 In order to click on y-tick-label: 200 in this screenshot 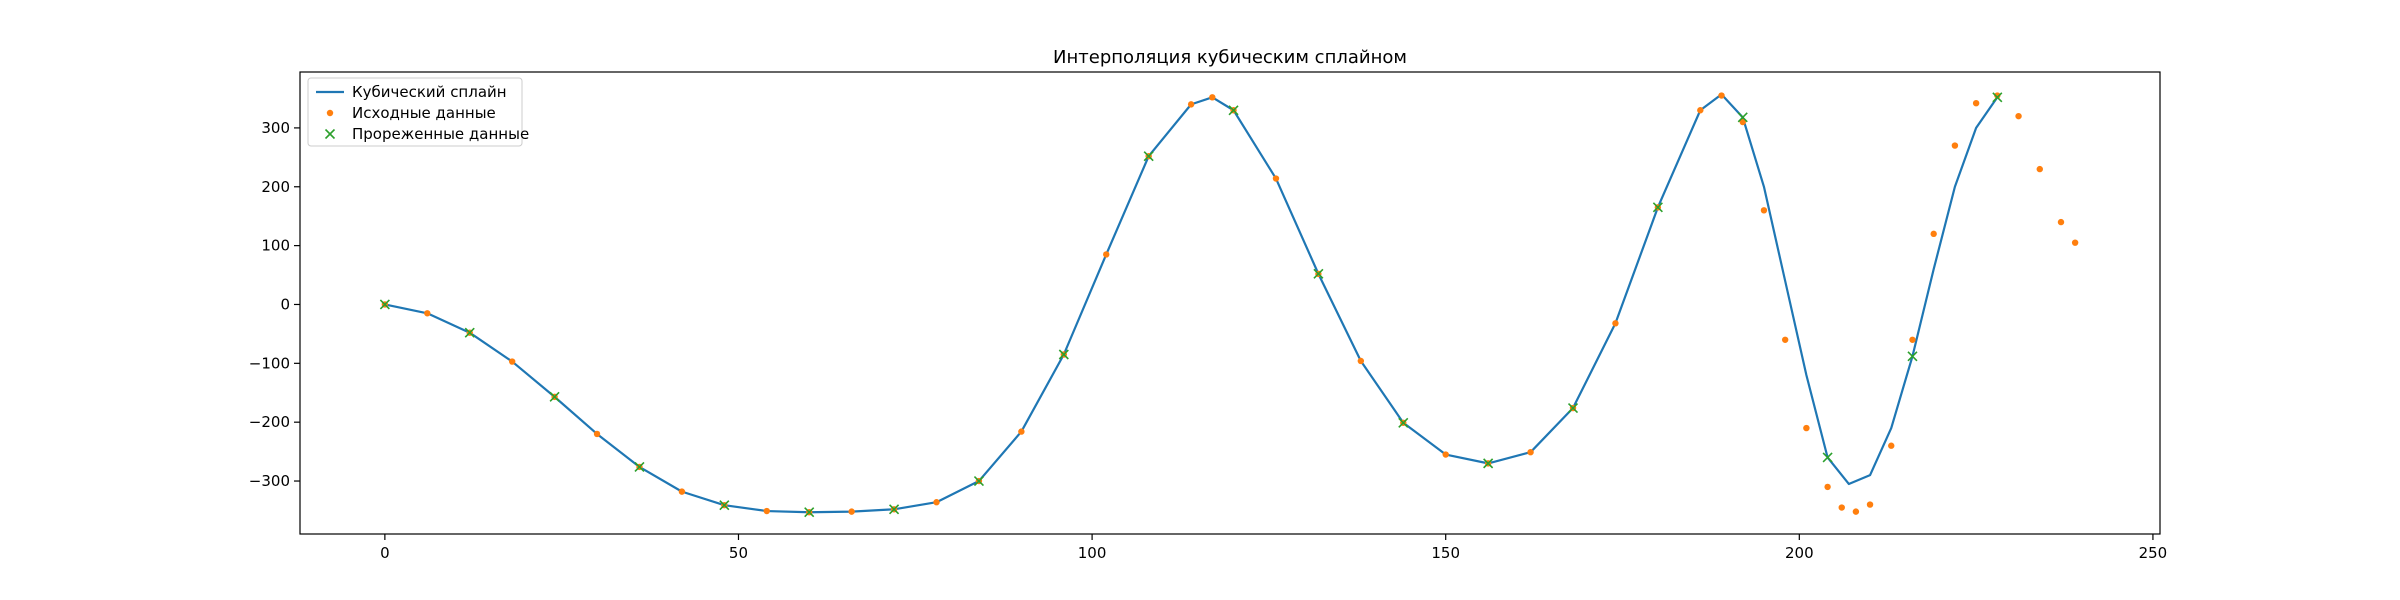, I will do `click(275, 187)`.